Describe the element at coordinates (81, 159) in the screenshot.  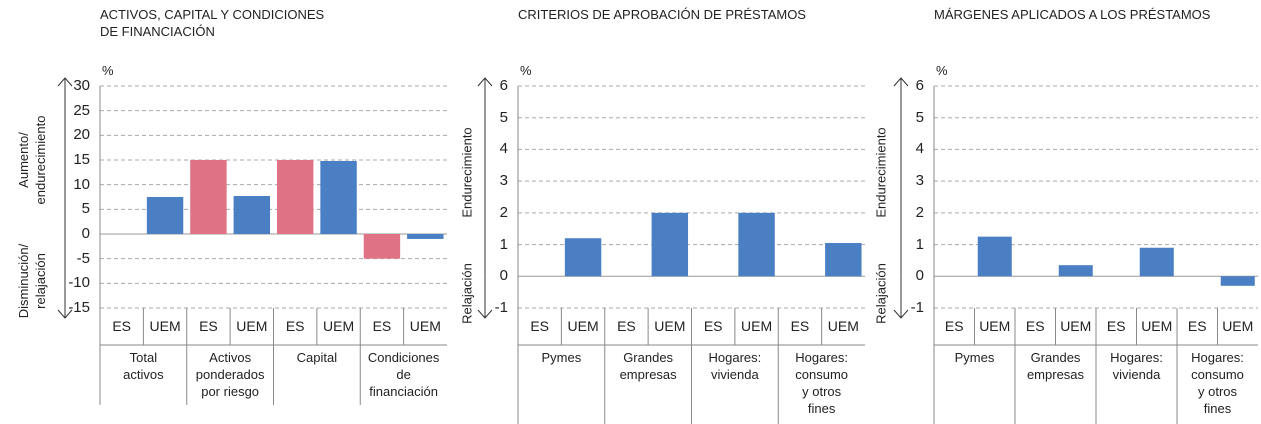
I see `y-tick-label: 15` at that location.